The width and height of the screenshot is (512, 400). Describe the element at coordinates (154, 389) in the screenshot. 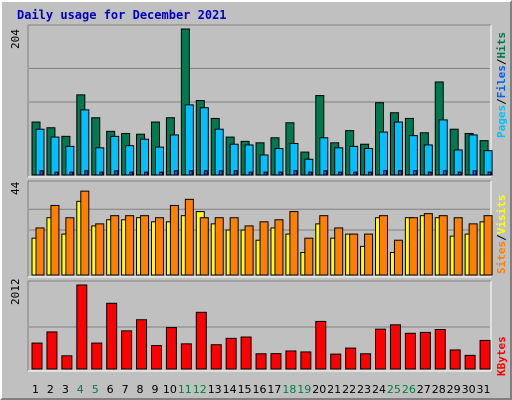

I see `x-tick-label: 9` at that location.